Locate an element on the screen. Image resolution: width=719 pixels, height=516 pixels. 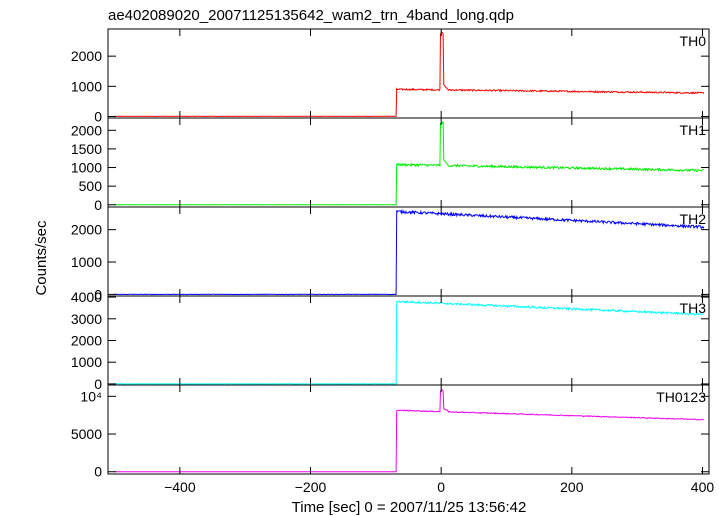
series-line-th0123 is located at coordinates (409, 431).